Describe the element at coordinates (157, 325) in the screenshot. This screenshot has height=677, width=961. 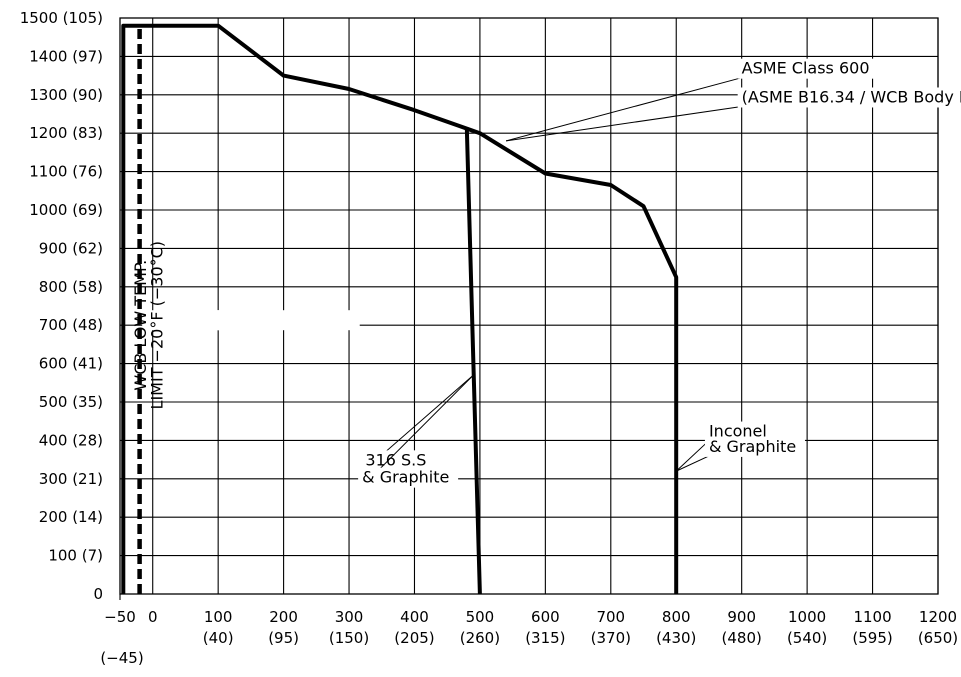
I see `annotation-label: LIMIT −20°F (−30°C)` at that location.